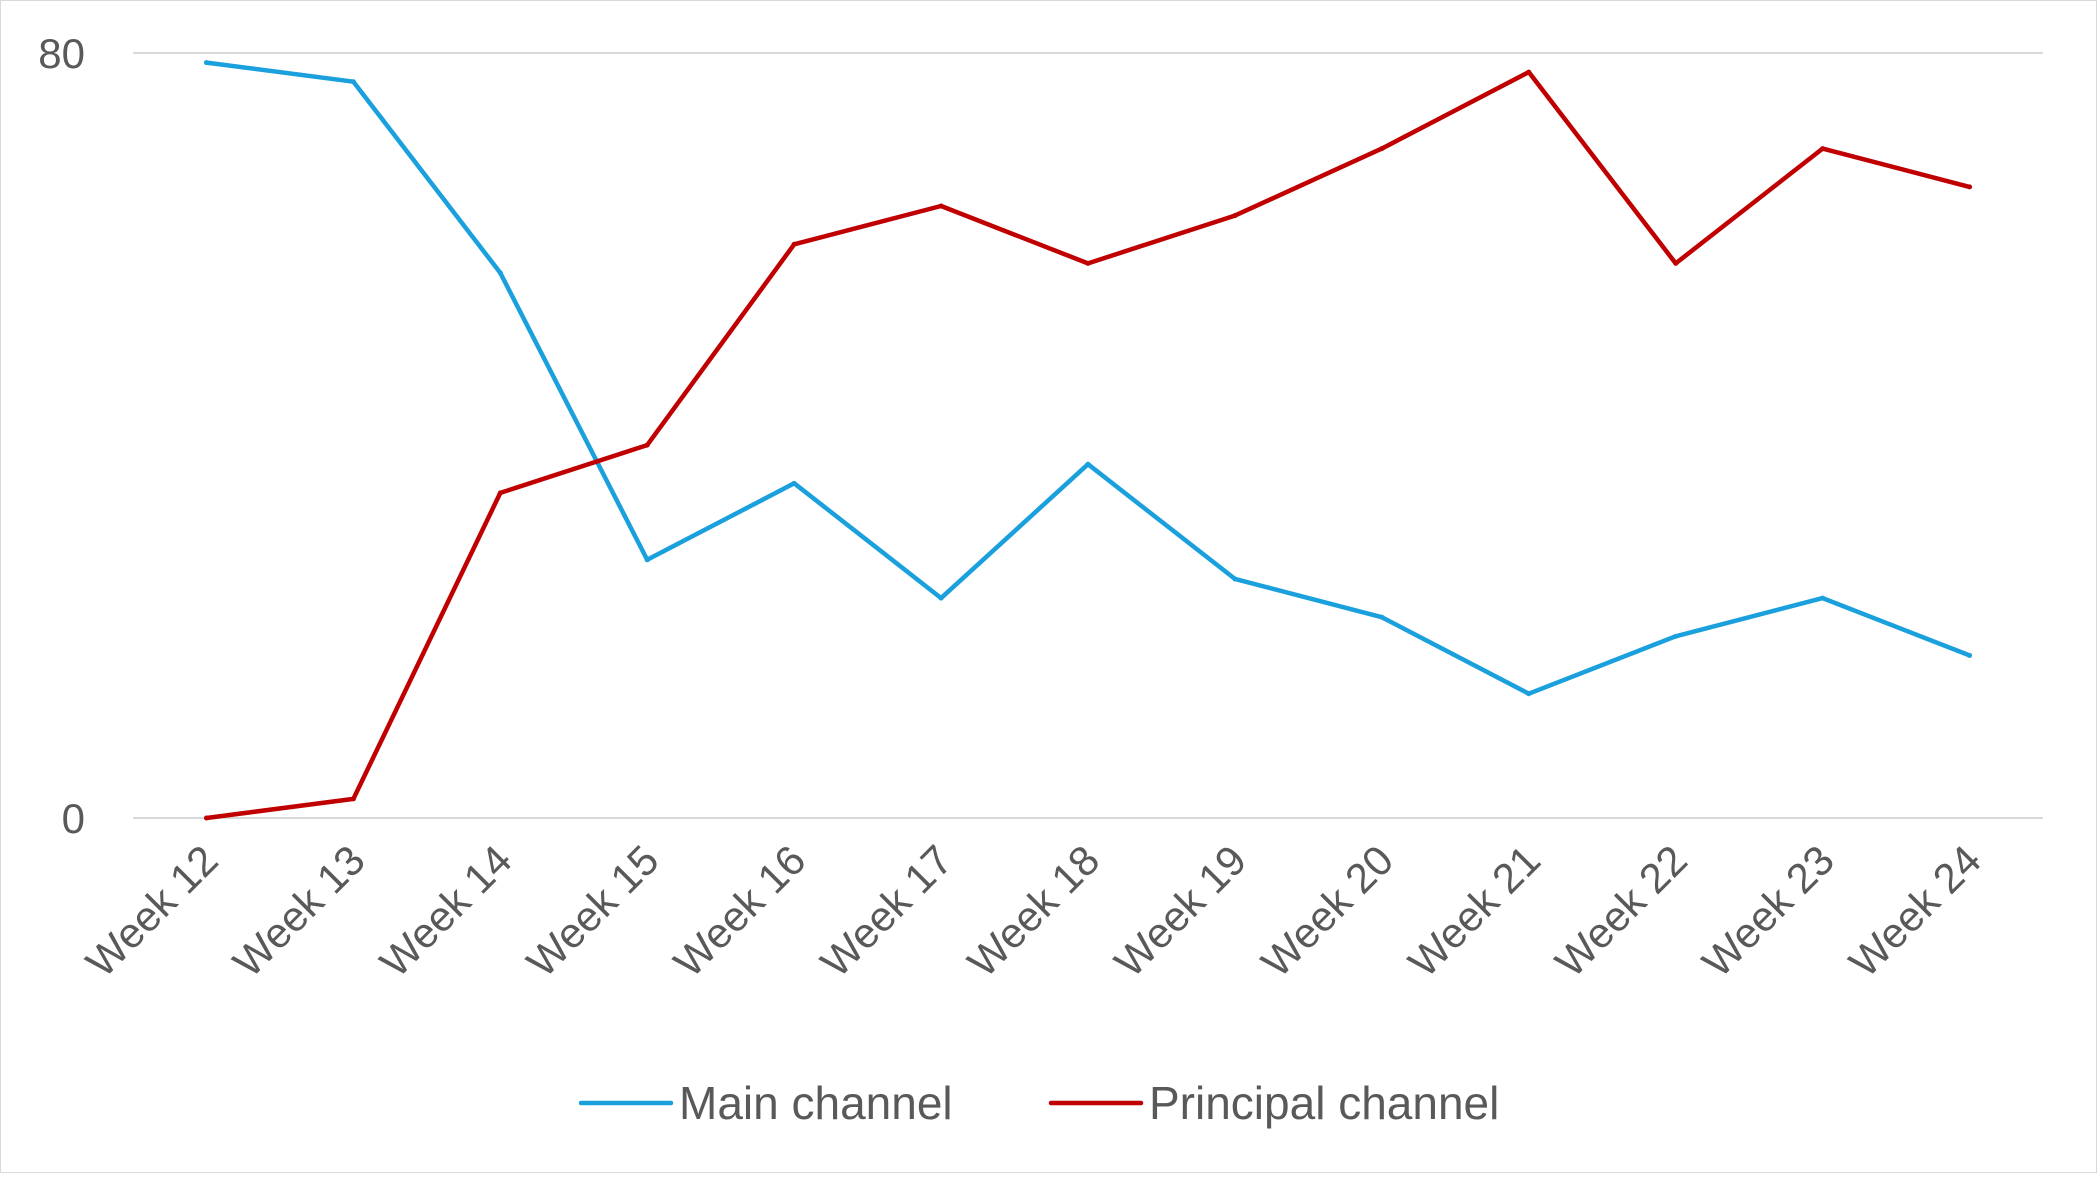 The width and height of the screenshot is (2097, 1177). Describe the element at coordinates (1180, 911) in the screenshot. I see `x-tick-label: Week 19` at that location.